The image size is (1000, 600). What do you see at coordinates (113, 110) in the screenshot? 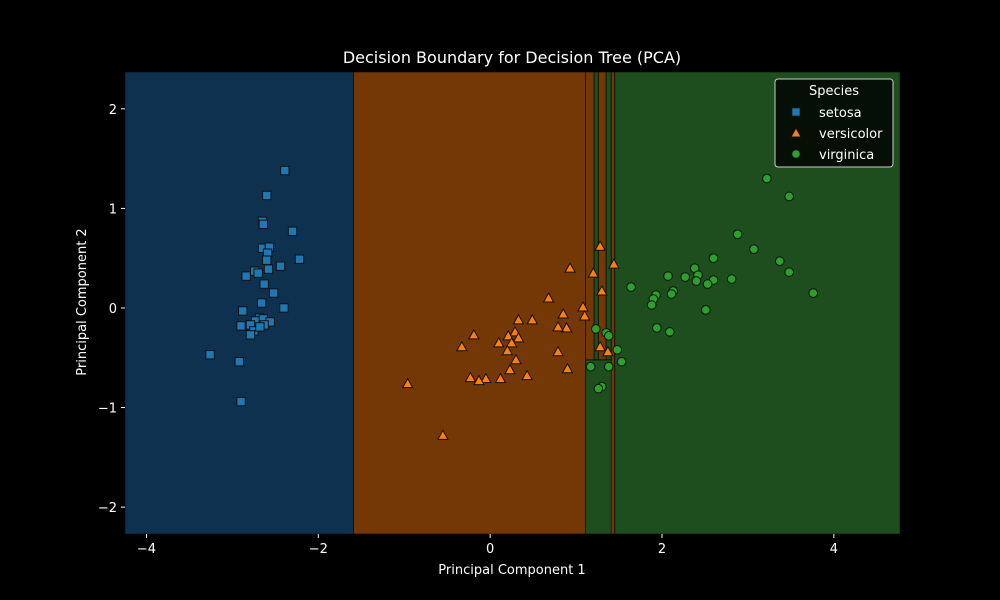
I see `y-tick-label: 2` at bounding box center [113, 110].